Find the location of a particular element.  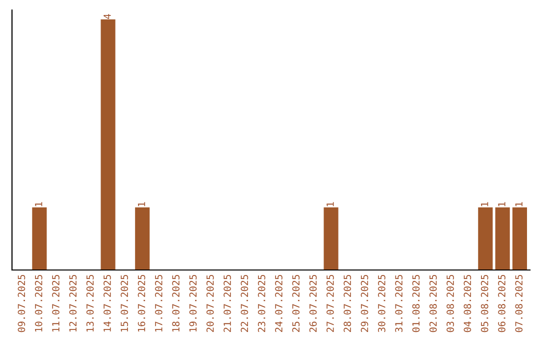

x-tick-label: 18.07.2025 is located at coordinates (176, 303).